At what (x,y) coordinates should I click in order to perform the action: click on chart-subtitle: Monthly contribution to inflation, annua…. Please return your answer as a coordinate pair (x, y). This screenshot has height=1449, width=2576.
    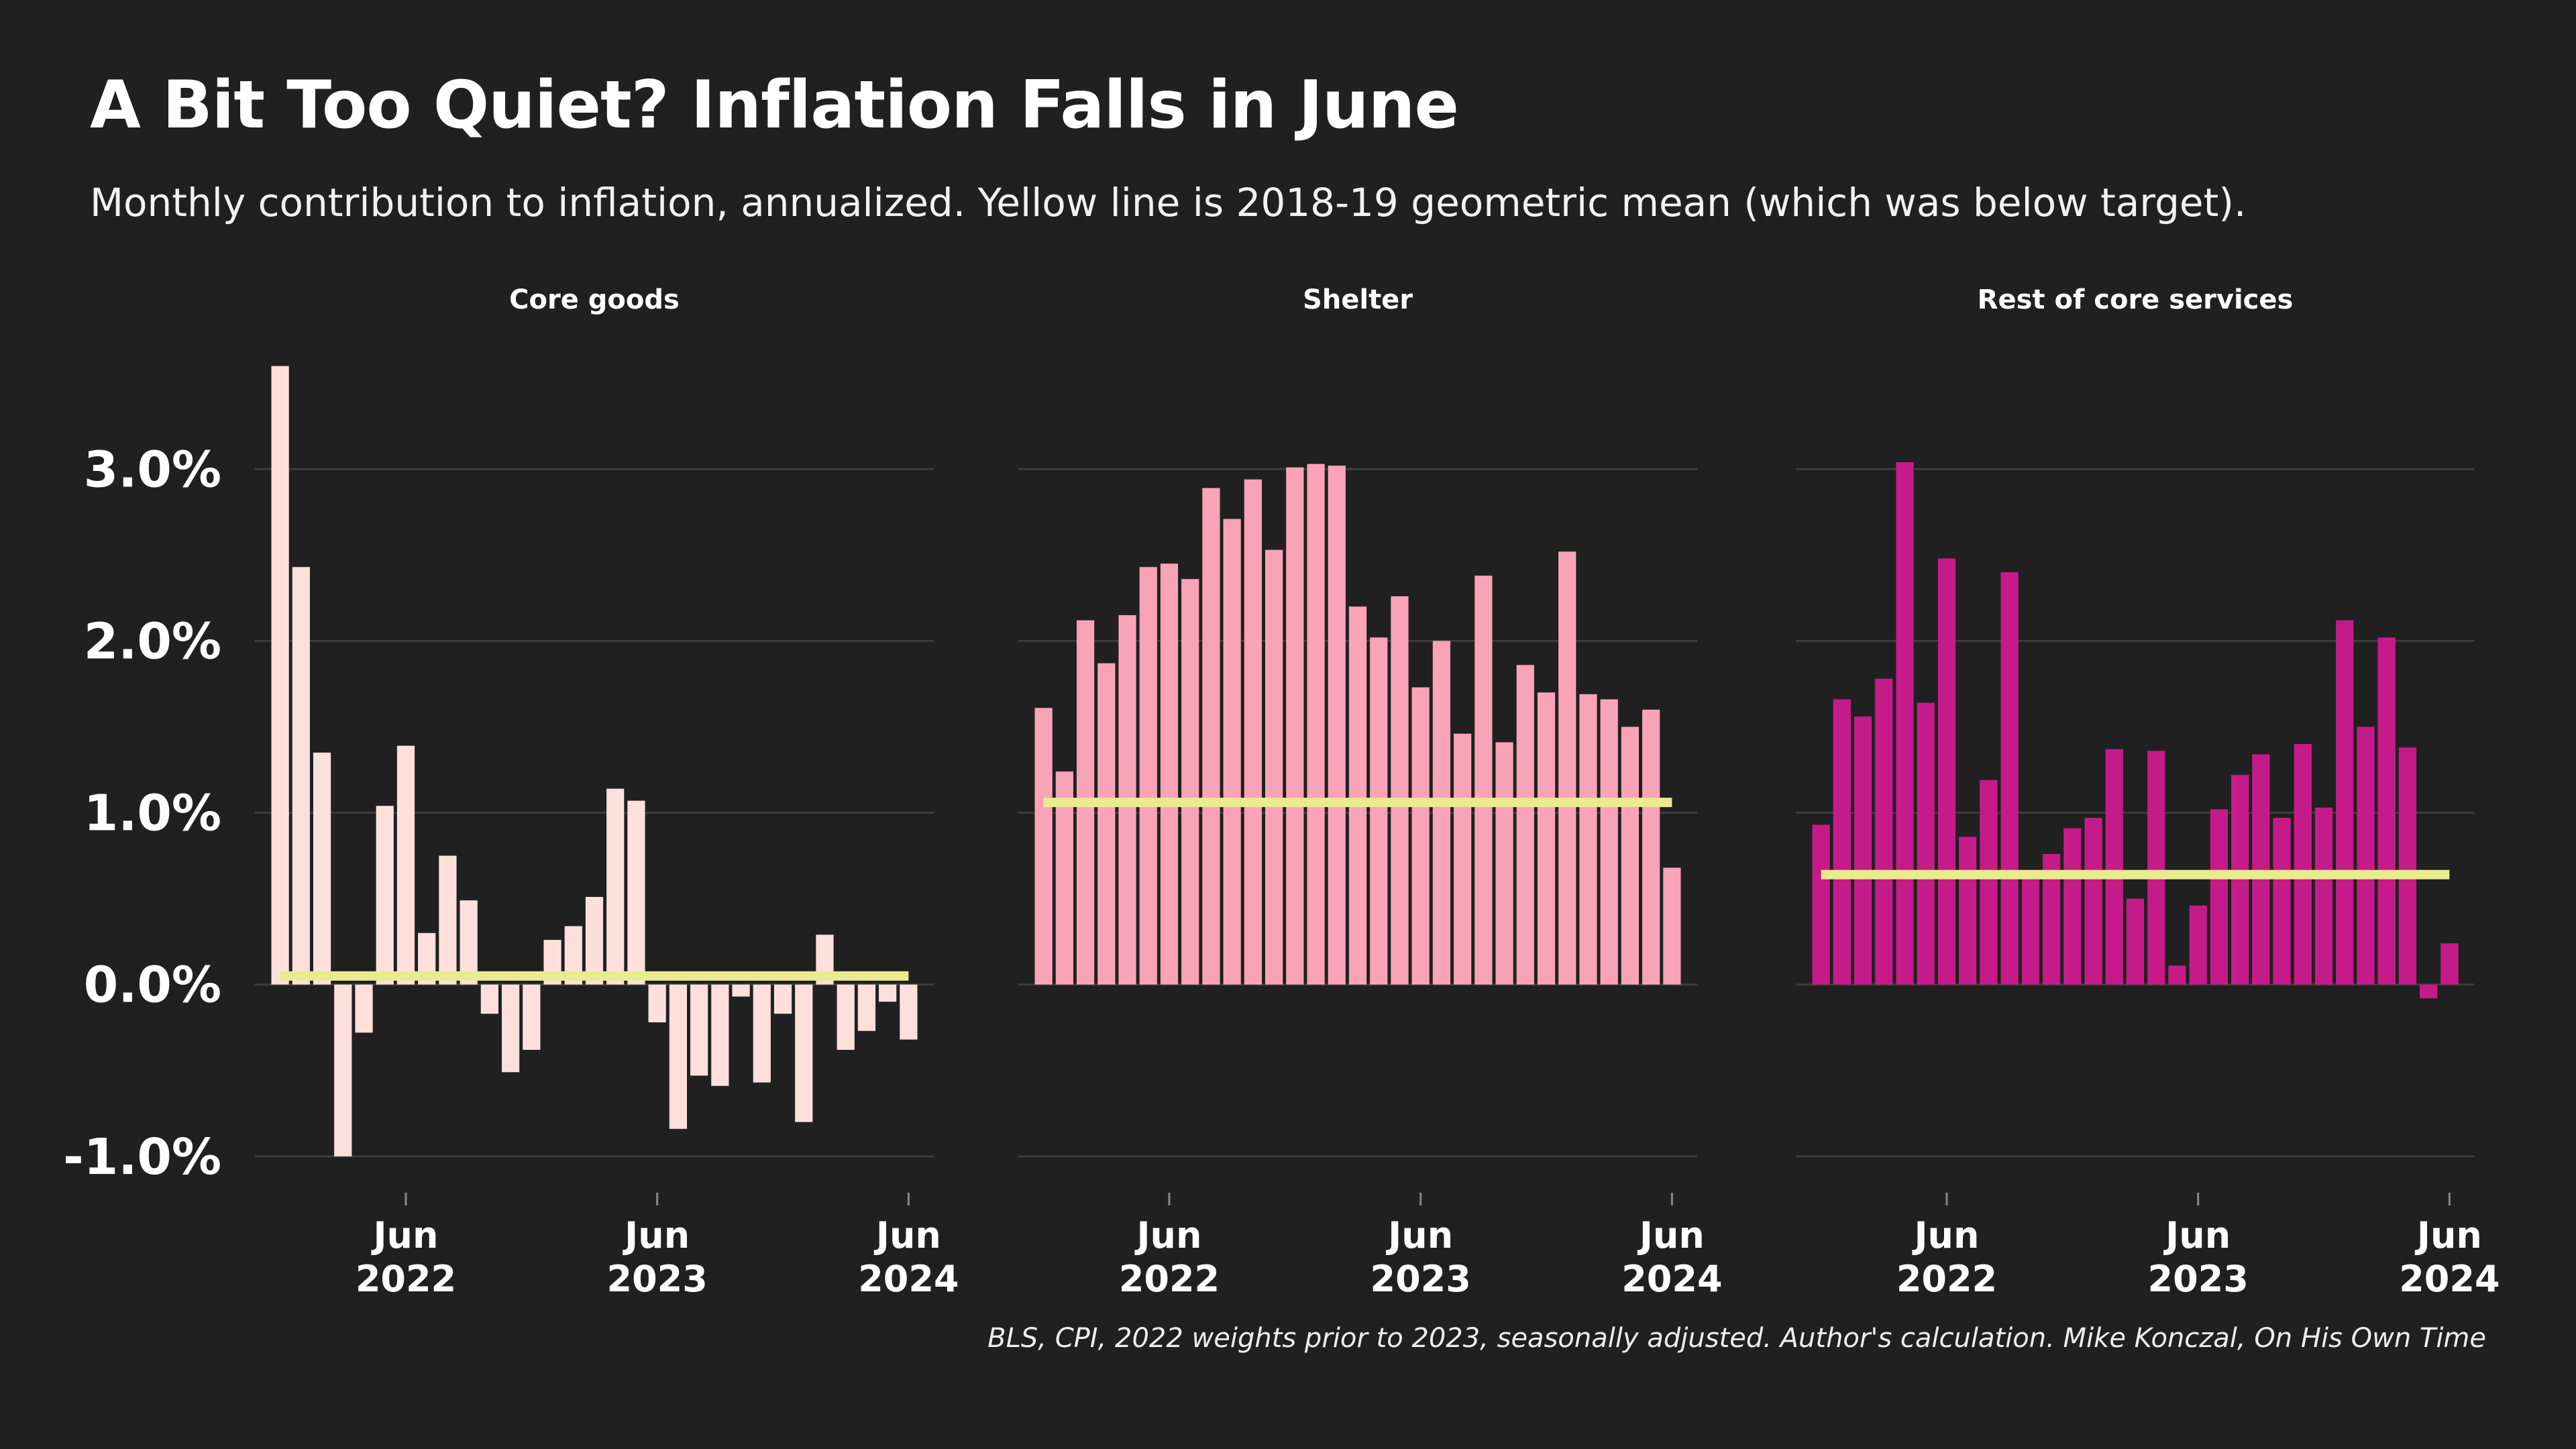
    Looking at the image, I should click on (1168, 202).